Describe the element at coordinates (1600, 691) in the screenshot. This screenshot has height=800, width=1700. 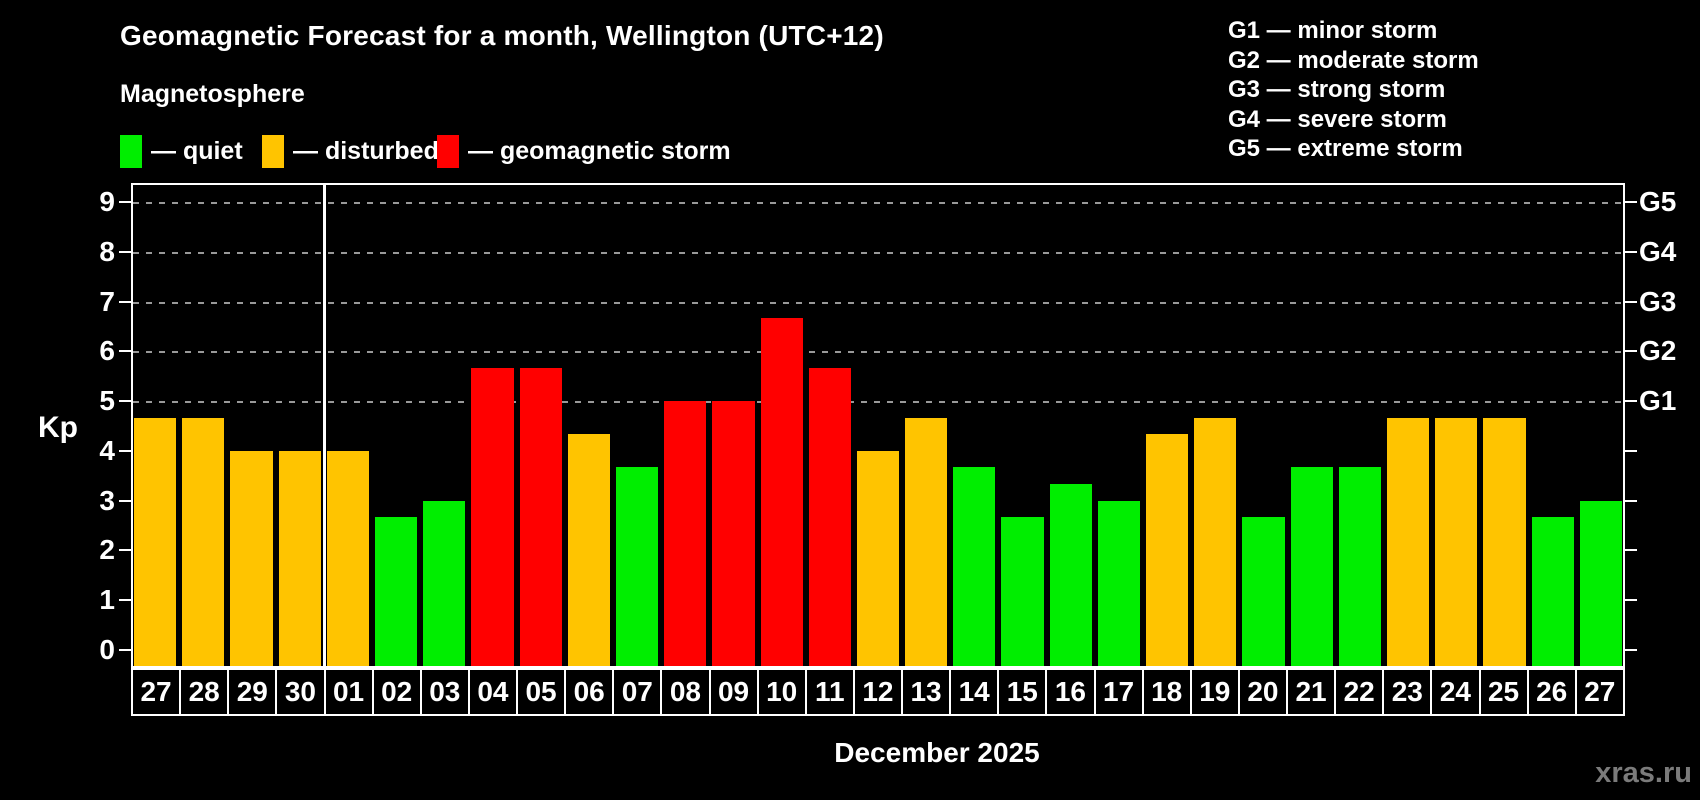
I see `date-cell-30-27: 27` at that location.